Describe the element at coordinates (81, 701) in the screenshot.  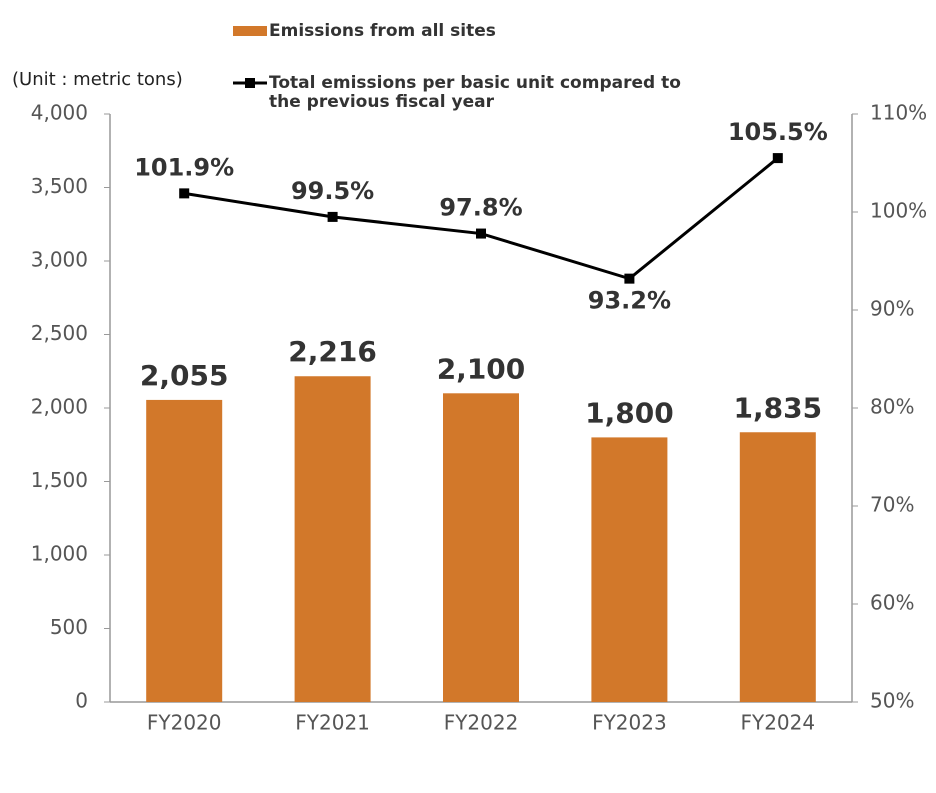
I see `y-tick-label: 0` at that location.